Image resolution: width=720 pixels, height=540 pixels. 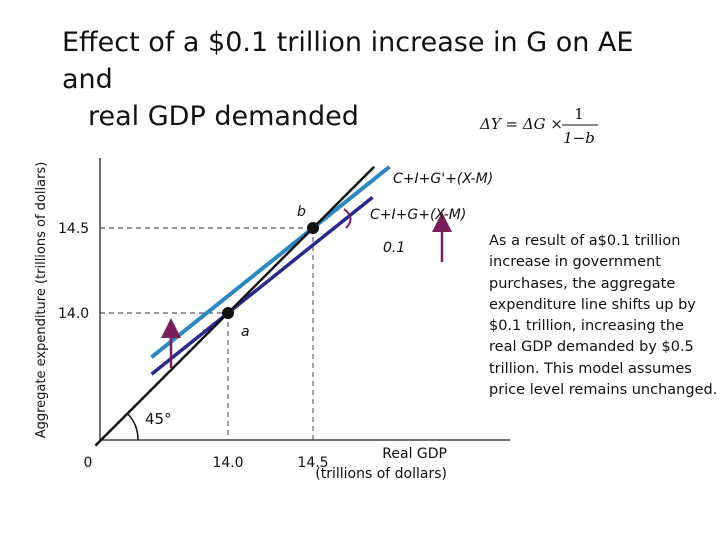 I want to click on formula-lhs: ΔY = ΔG ×, so click(x=521, y=124).